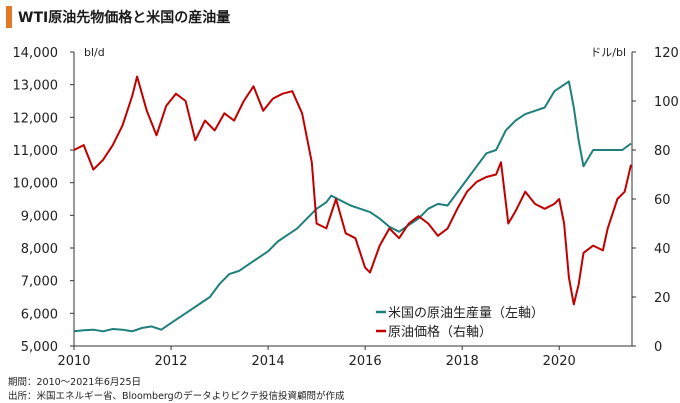 The image size is (680, 403). I want to click on right-tick-label: 80, so click(662, 151).